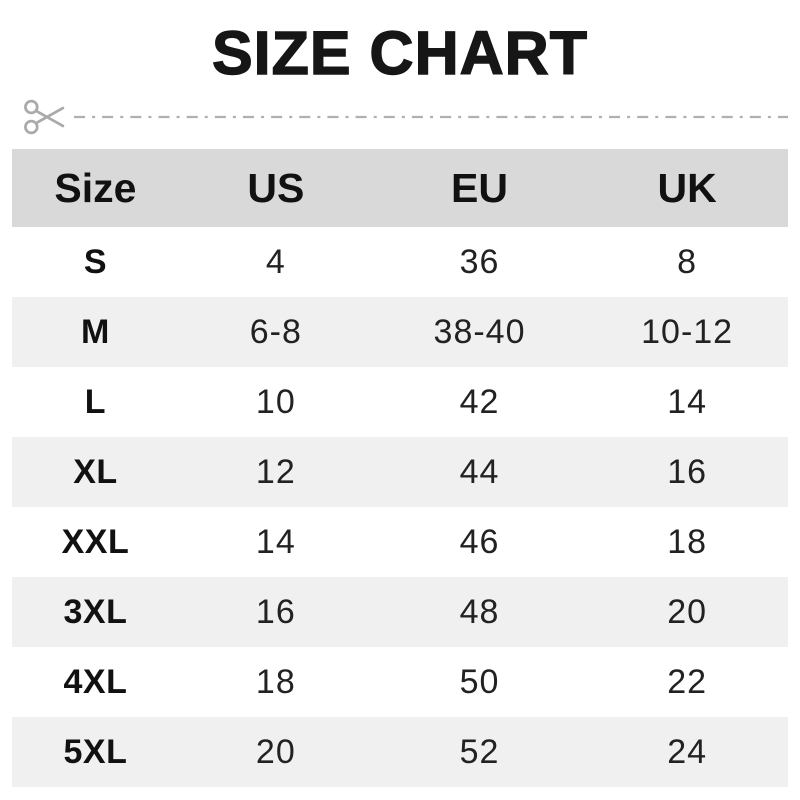 The width and height of the screenshot is (800, 800). I want to click on us-value: 4, so click(275, 261).